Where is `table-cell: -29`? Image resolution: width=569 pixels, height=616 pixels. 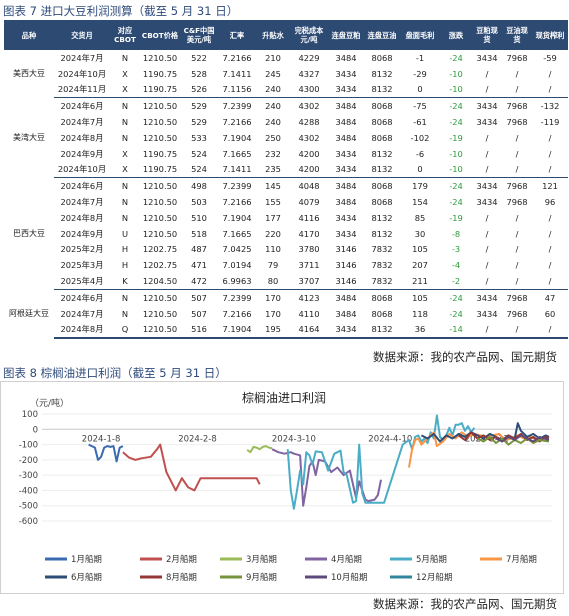 table-cell: -29 is located at coordinates (420, 73).